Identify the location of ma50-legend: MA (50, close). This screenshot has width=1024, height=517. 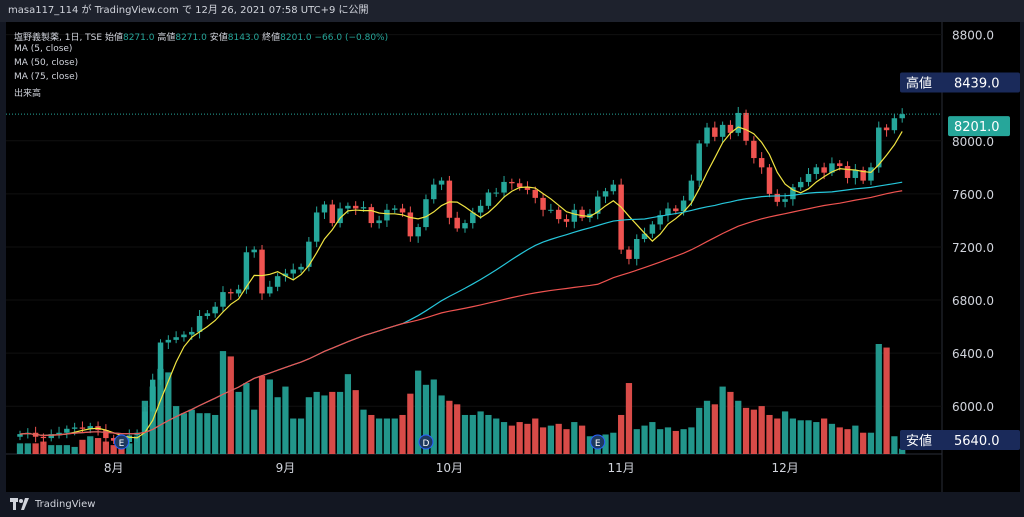
(46, 63).